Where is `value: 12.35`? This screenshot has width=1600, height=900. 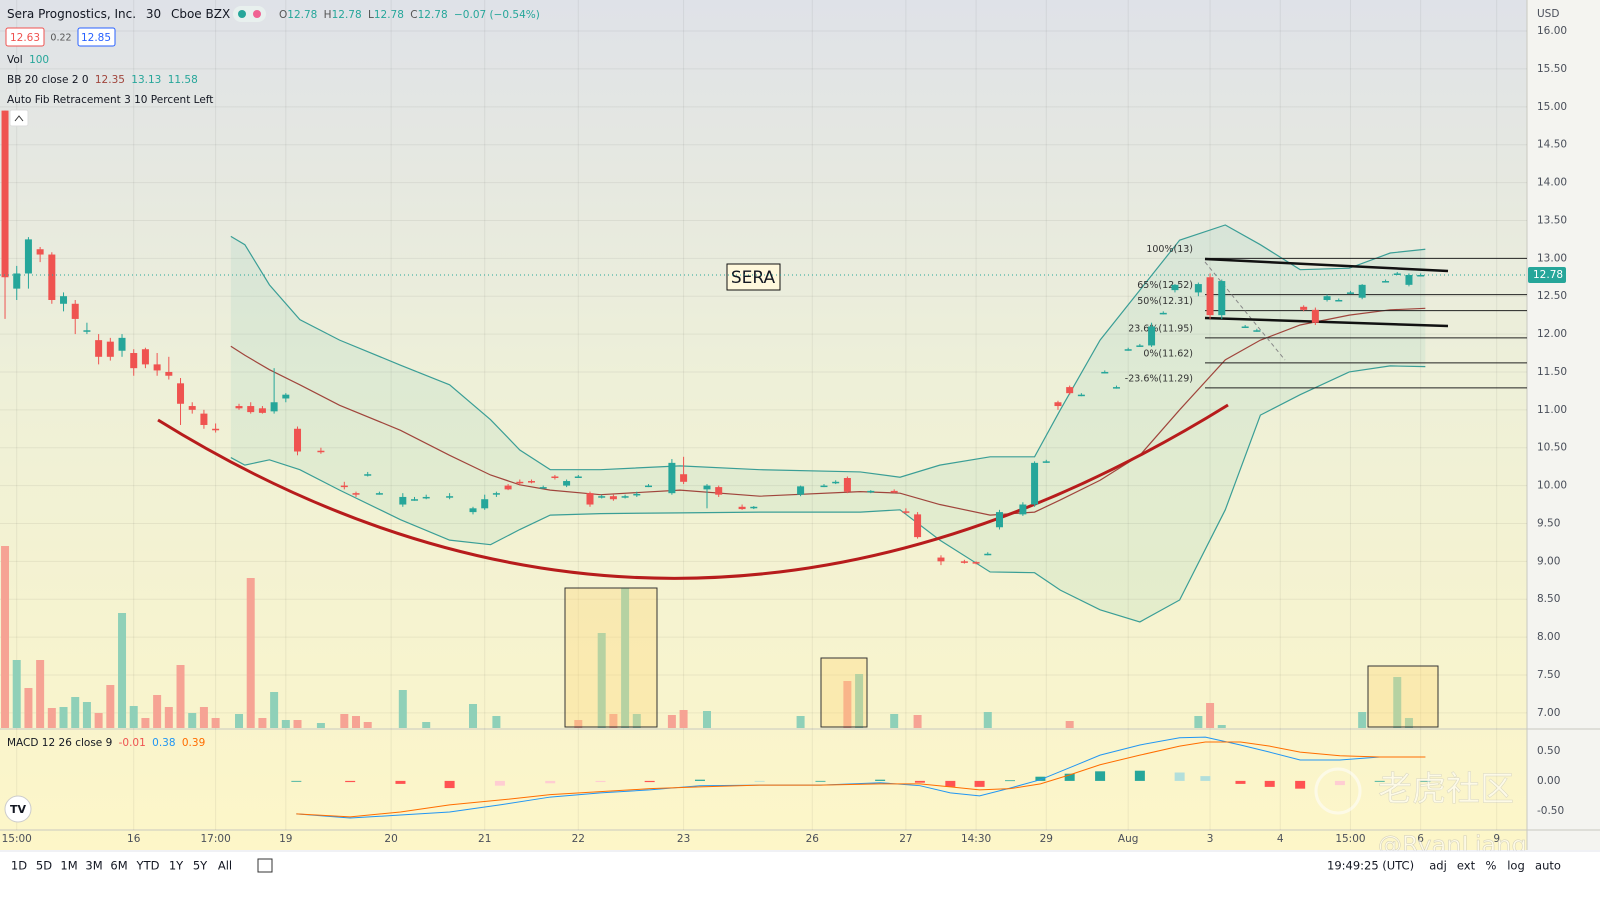 value: 12.35 is located at coordinates (110, 80).